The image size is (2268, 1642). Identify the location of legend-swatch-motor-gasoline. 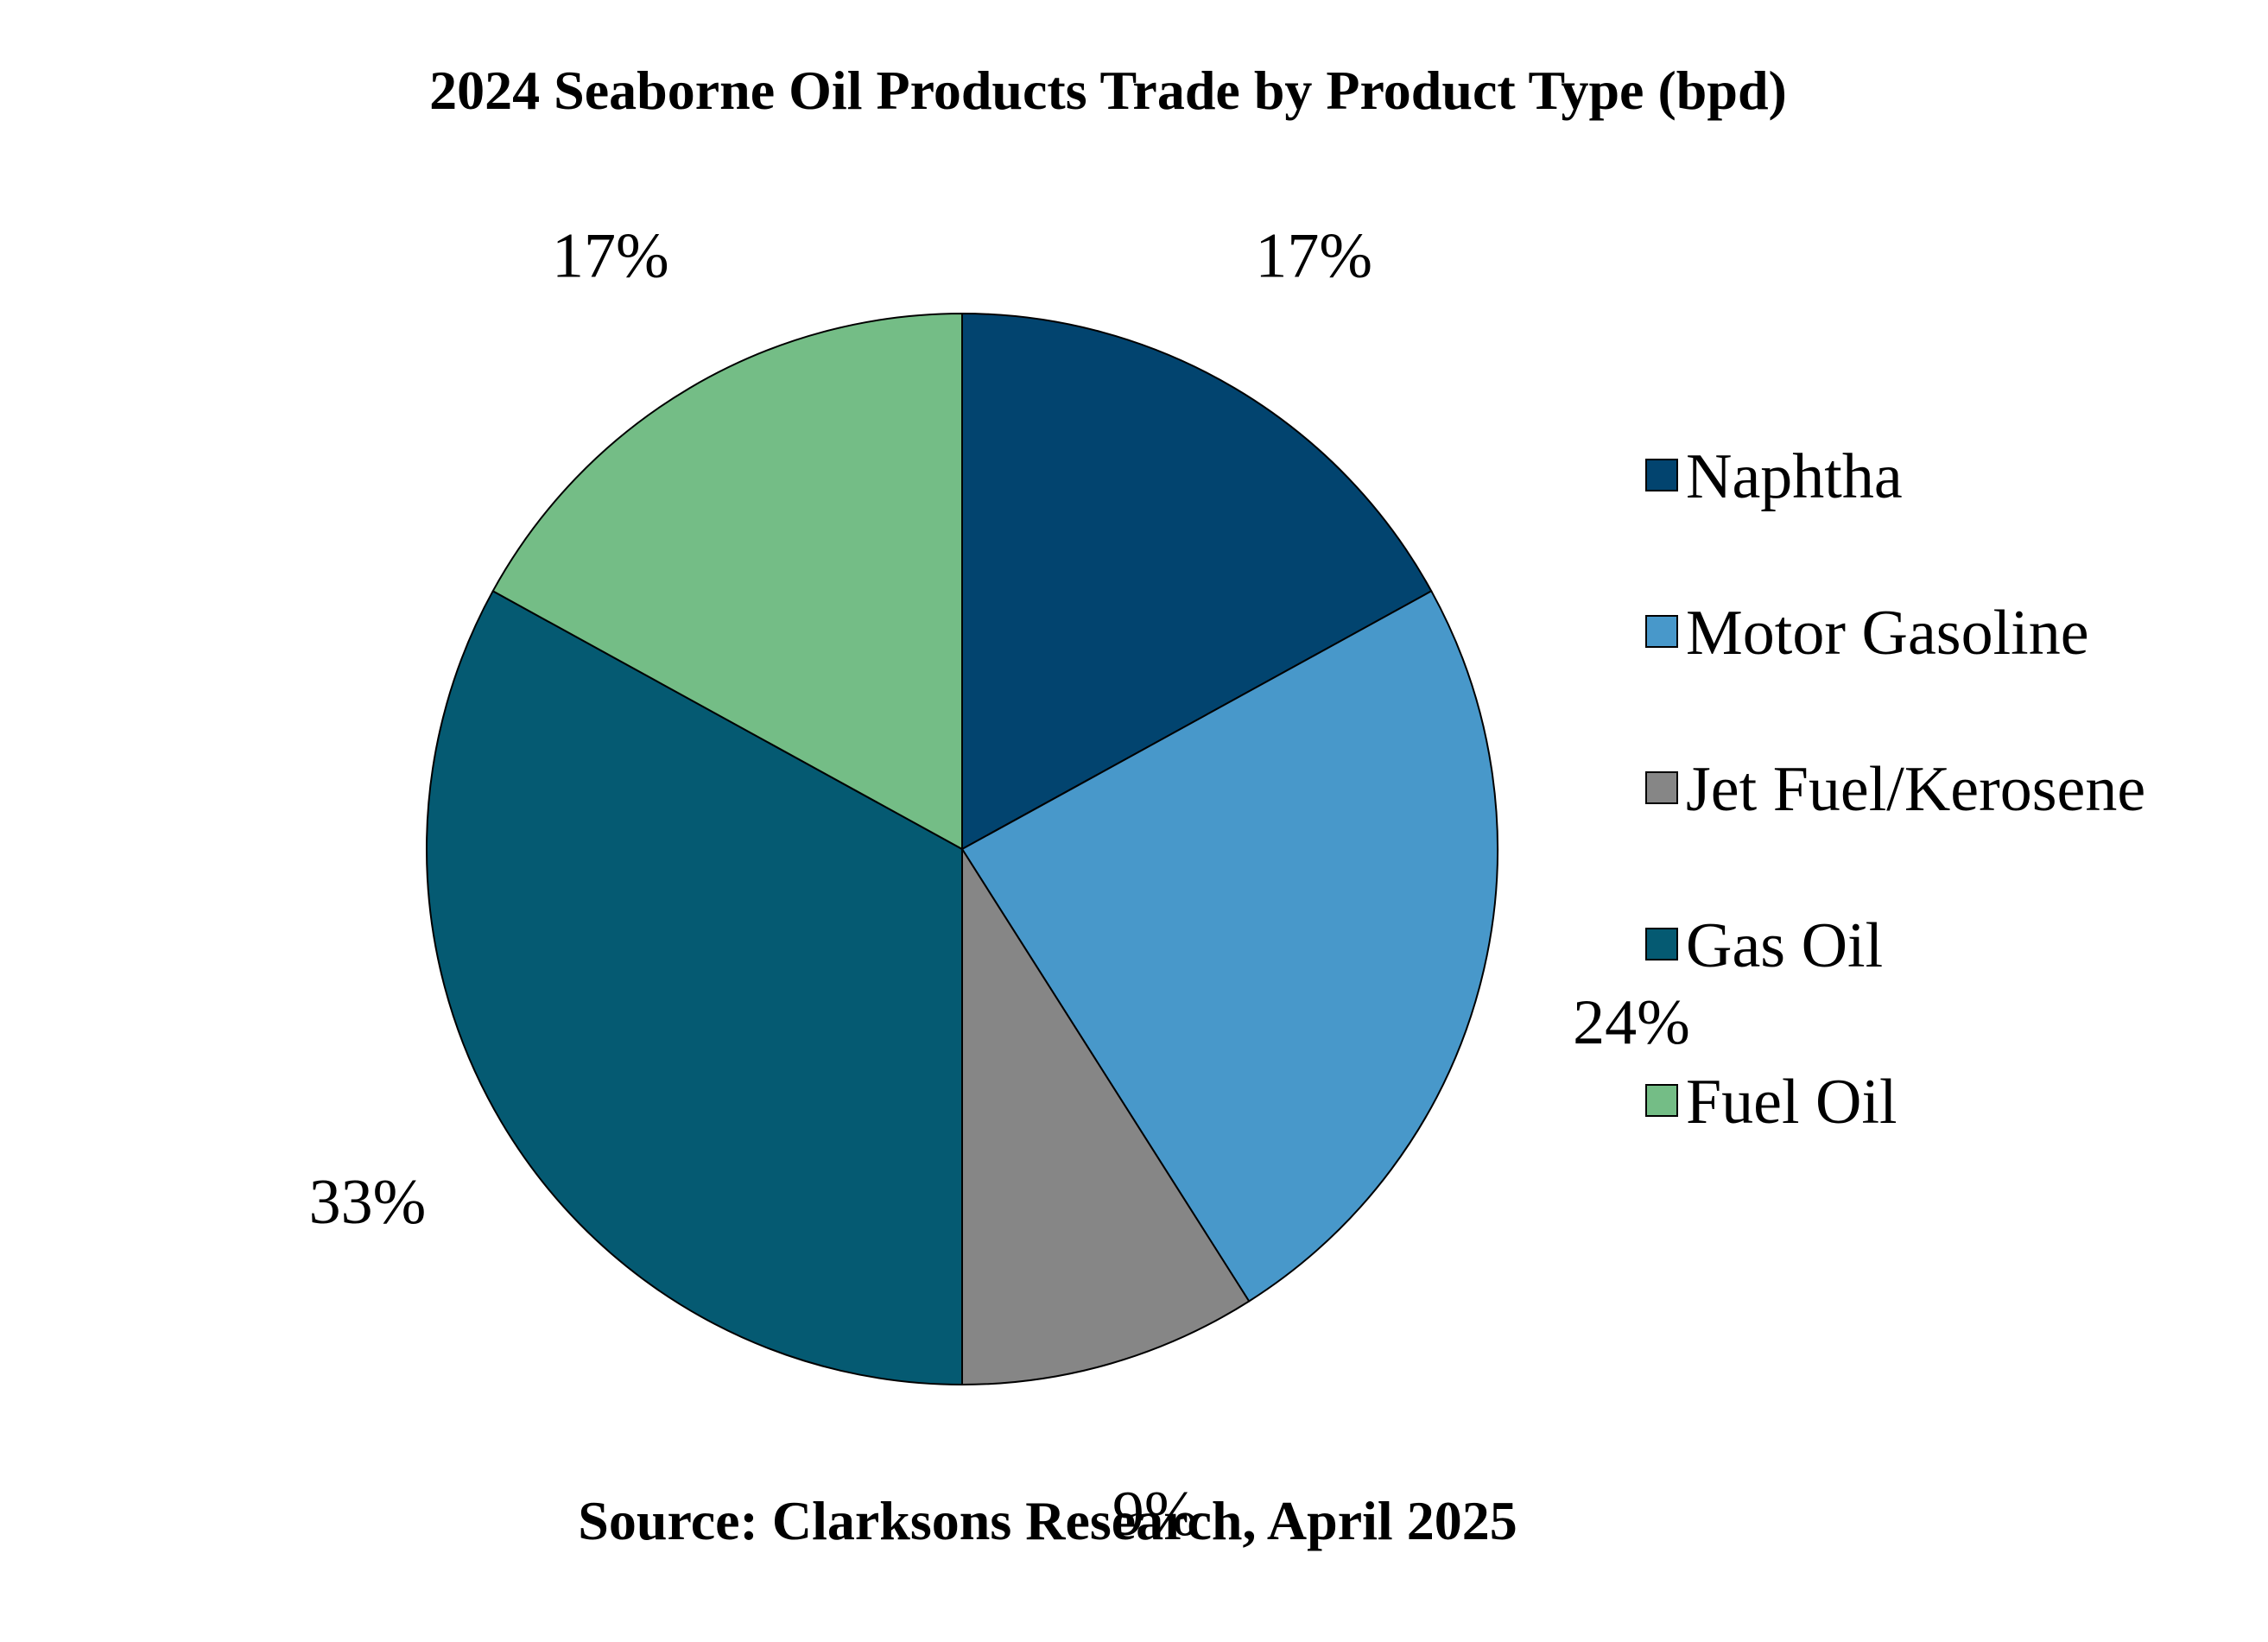
(1661, 631).